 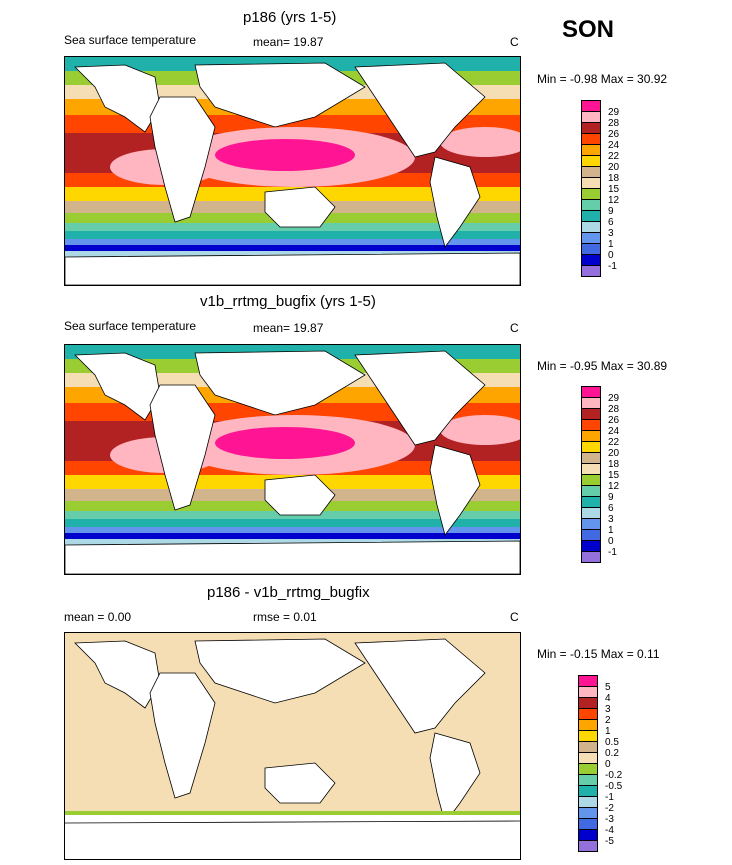 What do you see at coordinates (611, 530) in the screenshot?
I see `panel2-level-label: 1` at bounding box center [611, 530].